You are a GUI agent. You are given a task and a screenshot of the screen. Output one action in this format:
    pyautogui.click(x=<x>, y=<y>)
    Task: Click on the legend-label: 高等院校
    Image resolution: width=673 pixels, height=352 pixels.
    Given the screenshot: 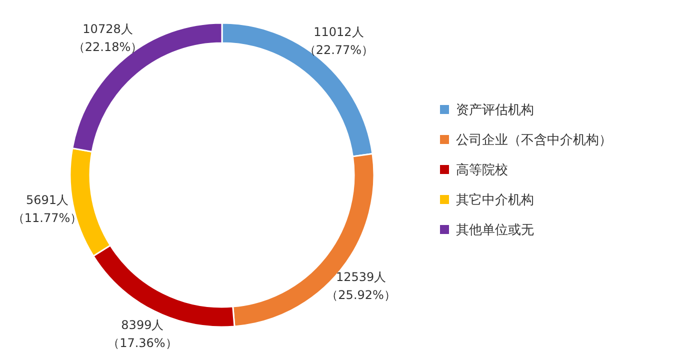 What is the action you would take?
    pyautogui.click(x=482, y=170)
    